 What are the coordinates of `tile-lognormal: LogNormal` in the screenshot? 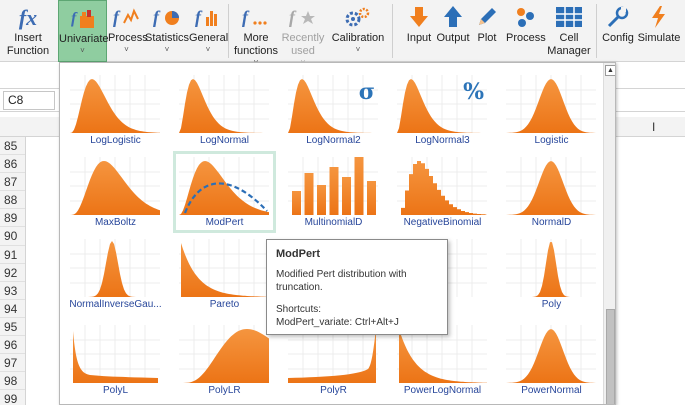 It's located at (224, 110).